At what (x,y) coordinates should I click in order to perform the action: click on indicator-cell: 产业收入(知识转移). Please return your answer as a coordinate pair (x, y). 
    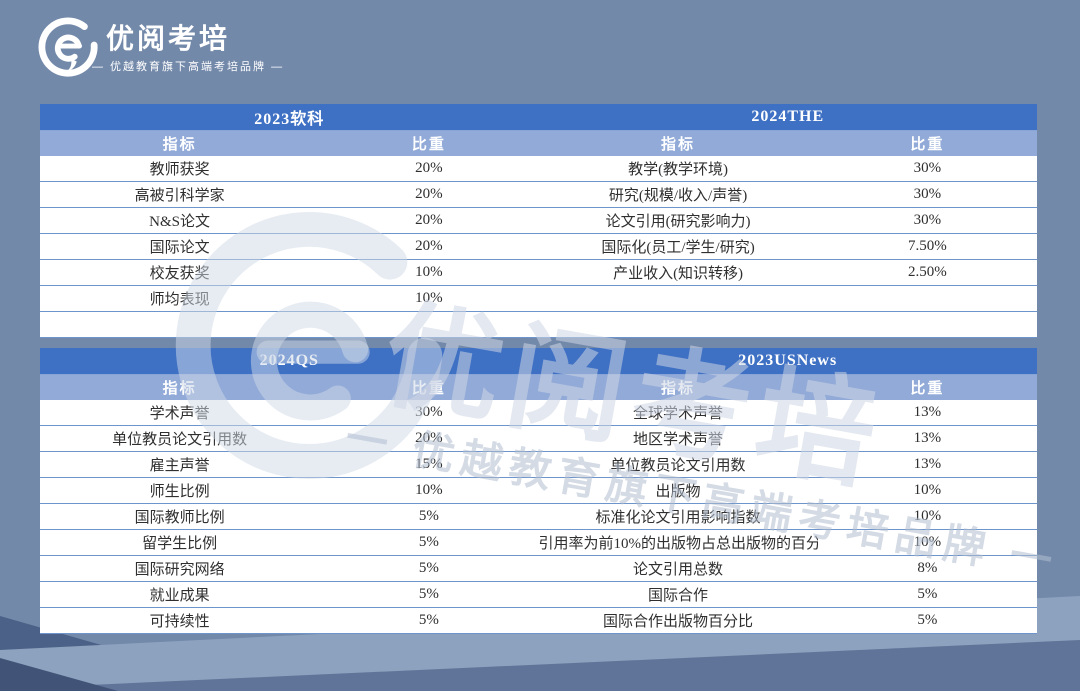
    Looking at the image, I should click on (678, 272).